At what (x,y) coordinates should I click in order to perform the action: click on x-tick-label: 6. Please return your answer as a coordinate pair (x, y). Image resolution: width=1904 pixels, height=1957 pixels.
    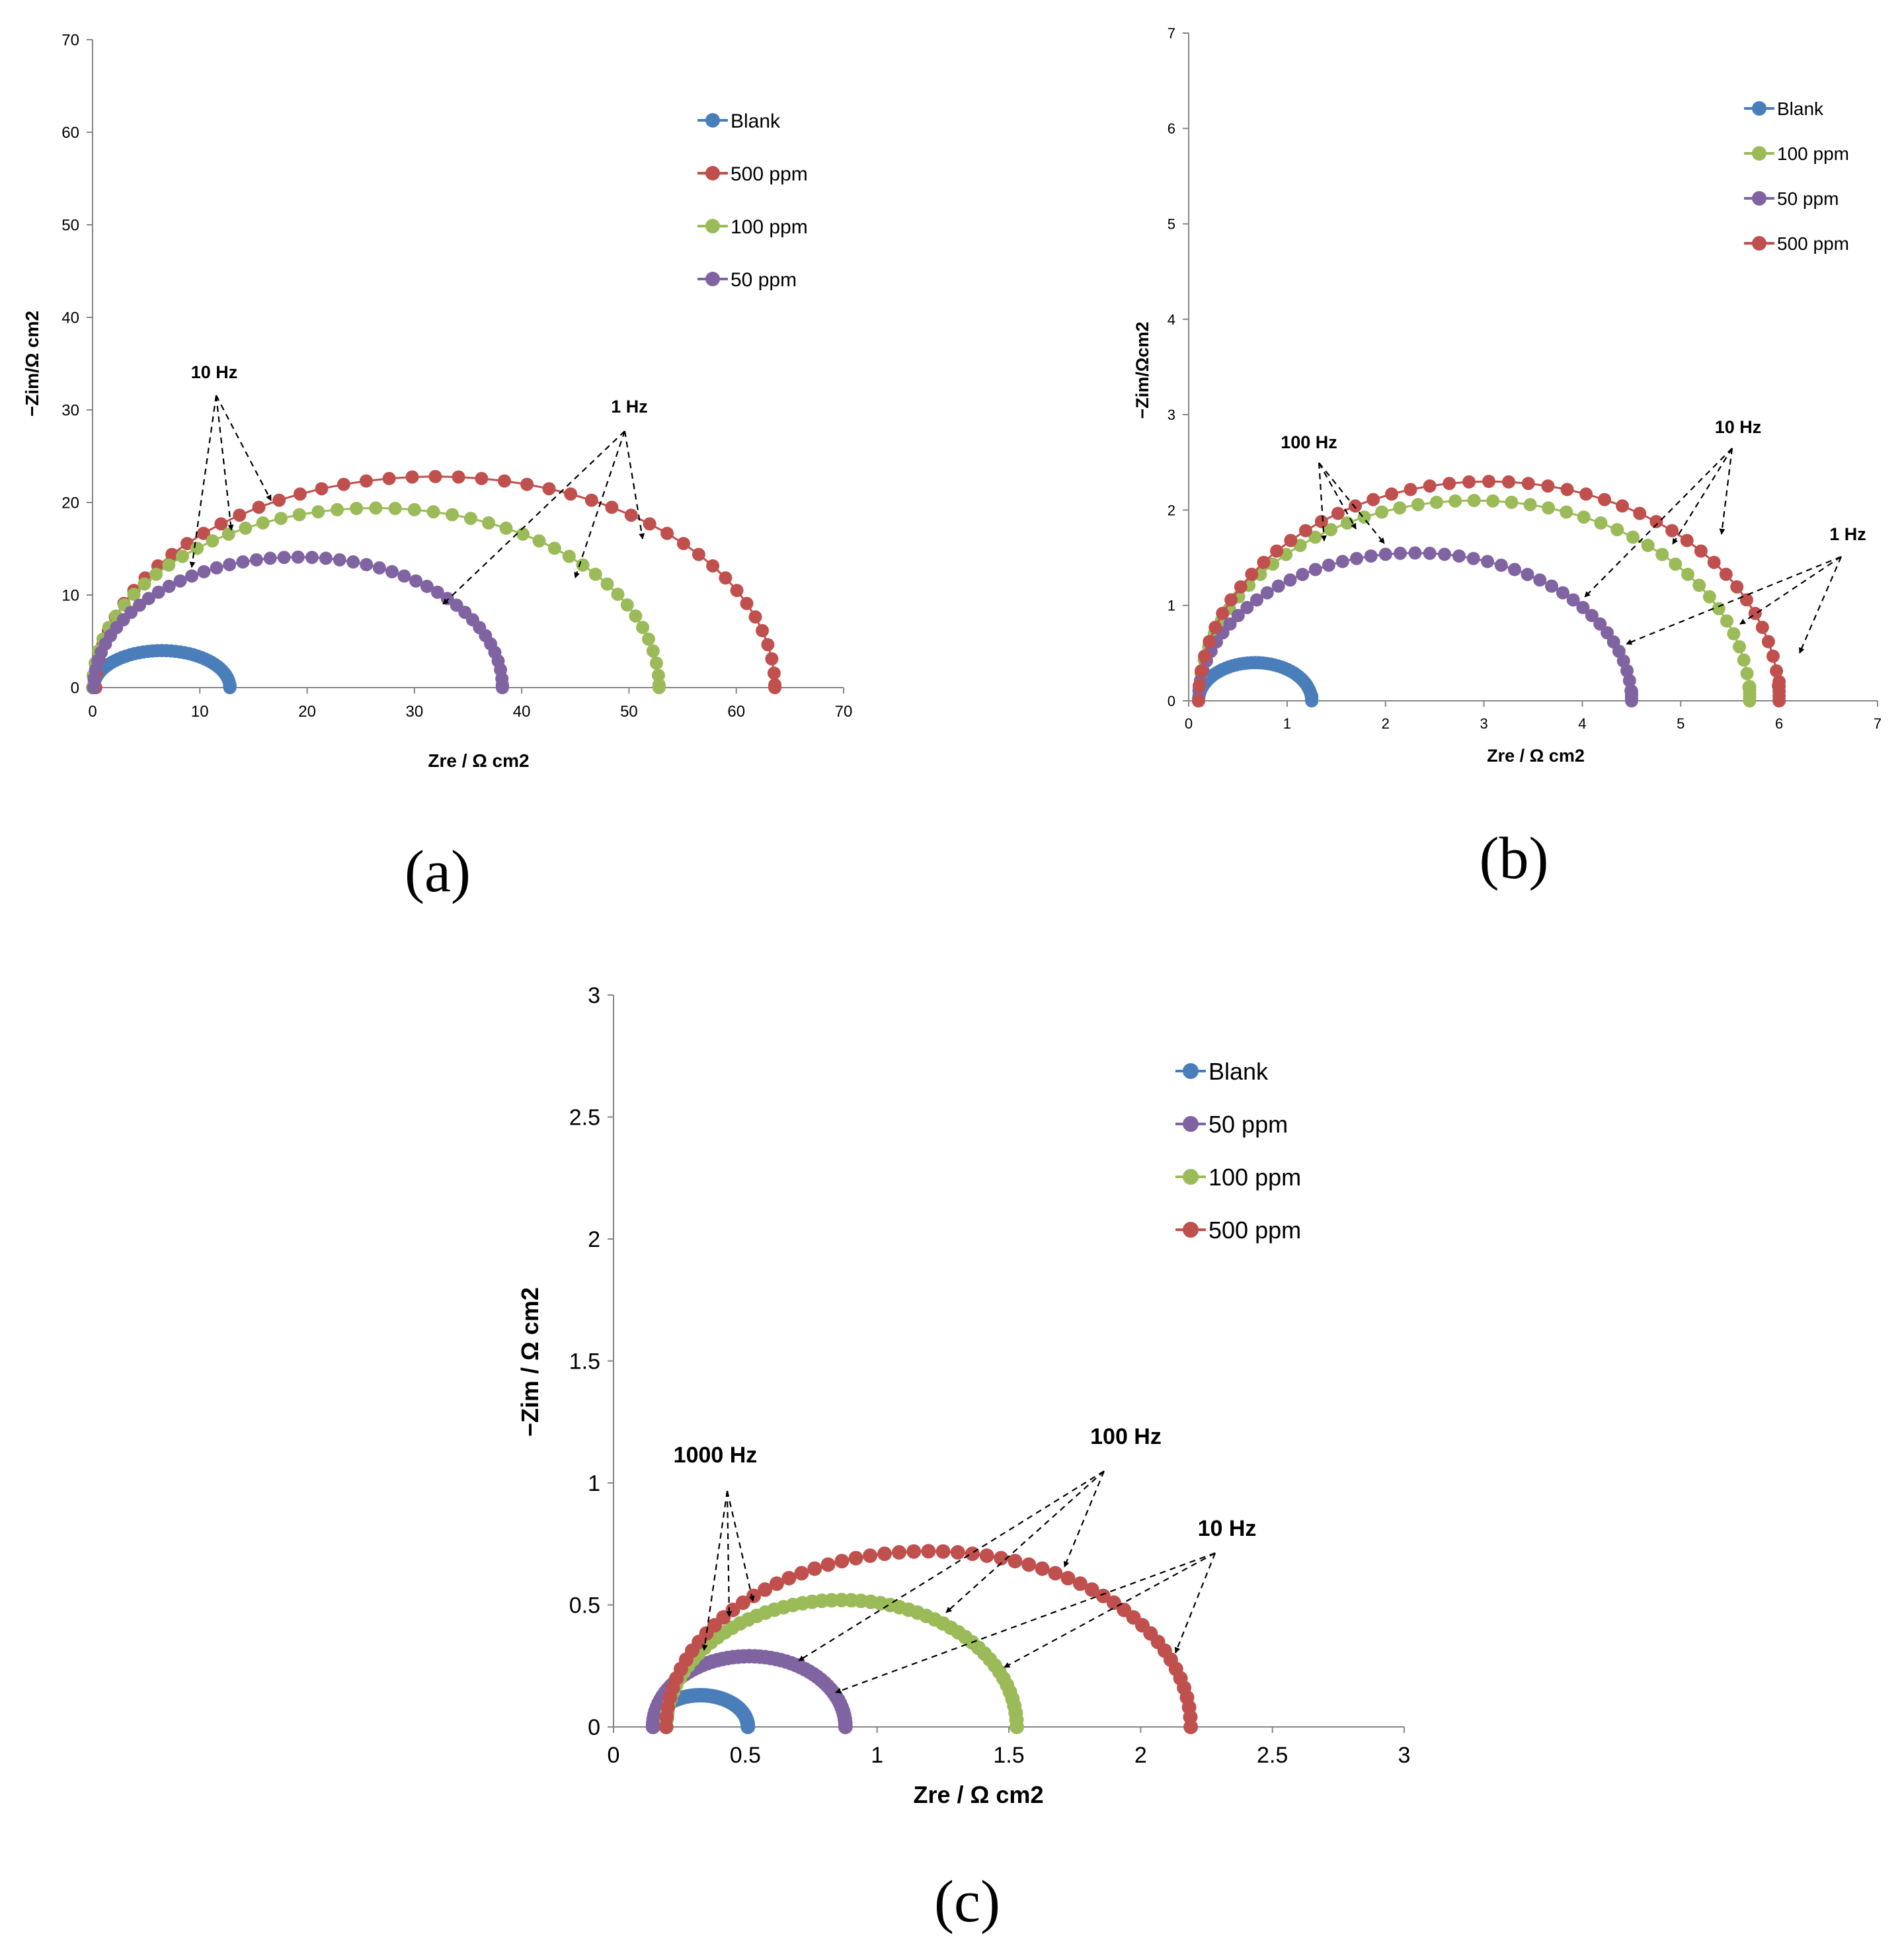
    Looking at the image, I should click on (1779, 723).